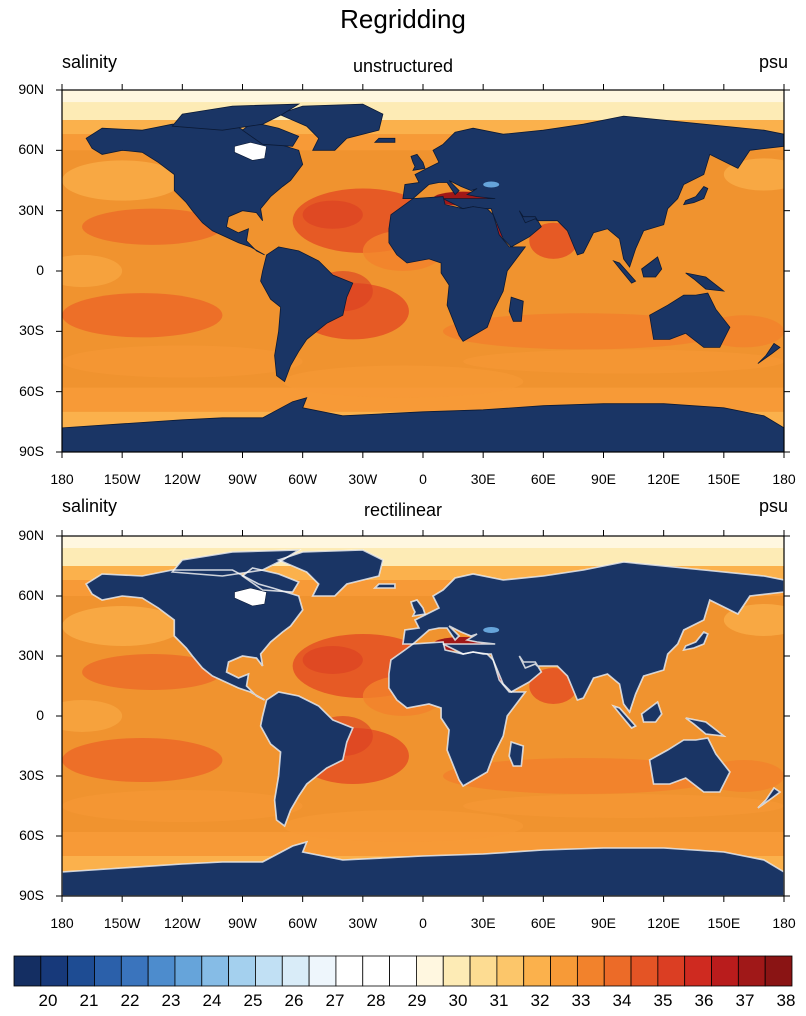  I want to click on land-antarctica, so click(423, 424).